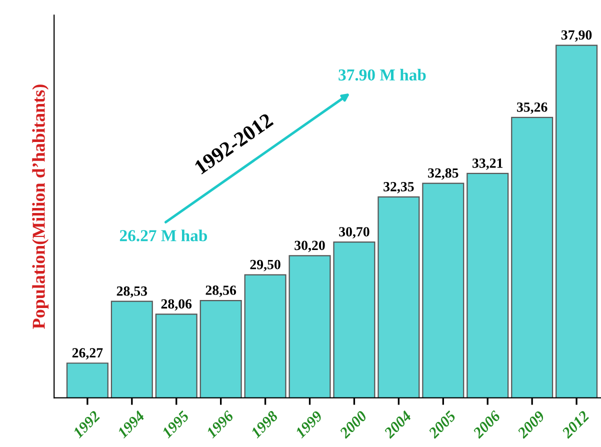 The height and width of the screenshot is (447, 601). What do you see at coordinates (265, 266) in the screenshot?
I see `data-label: 29,50` at bounding box center [265, 266].